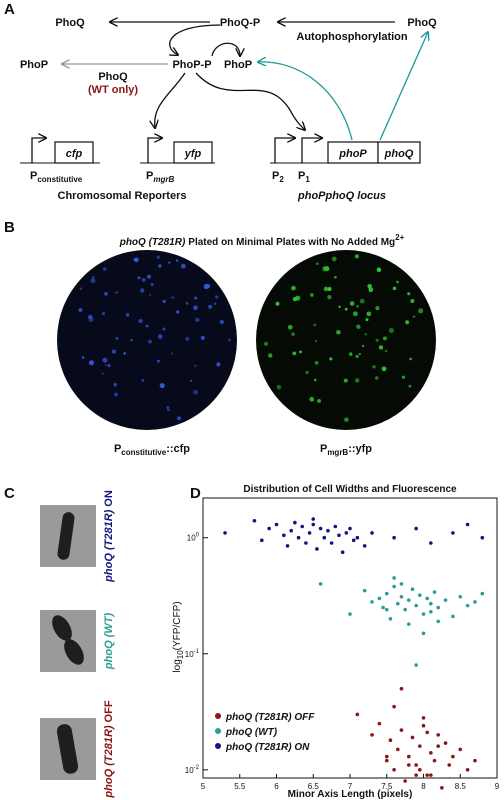 This screenshot has width=504, height=800. I want to click on plate-image, so click(147, 340).